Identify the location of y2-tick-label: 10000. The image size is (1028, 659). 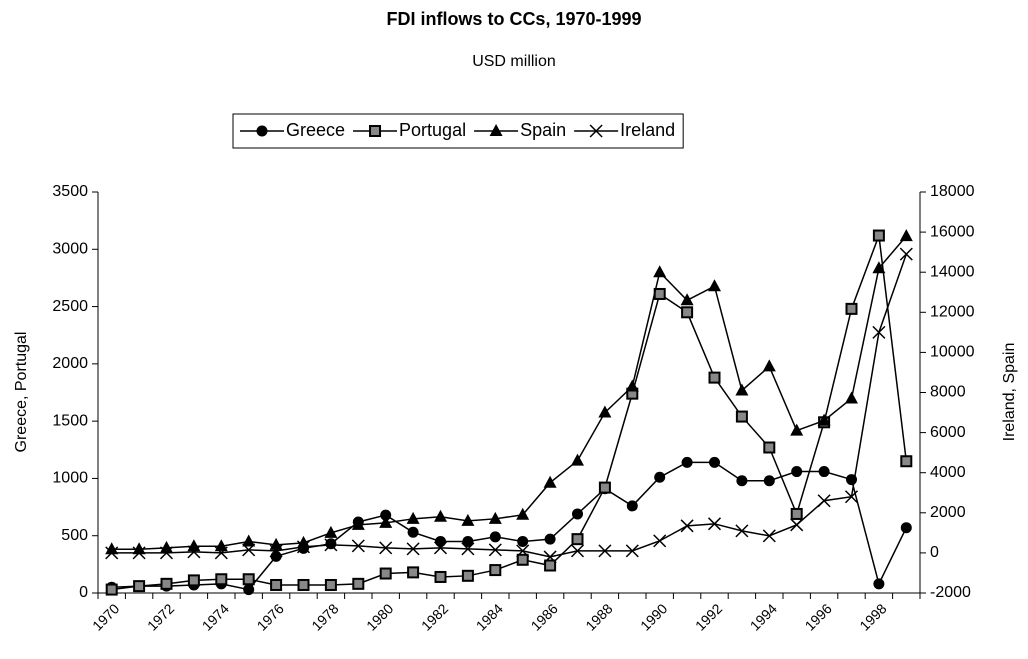
(952, 352).